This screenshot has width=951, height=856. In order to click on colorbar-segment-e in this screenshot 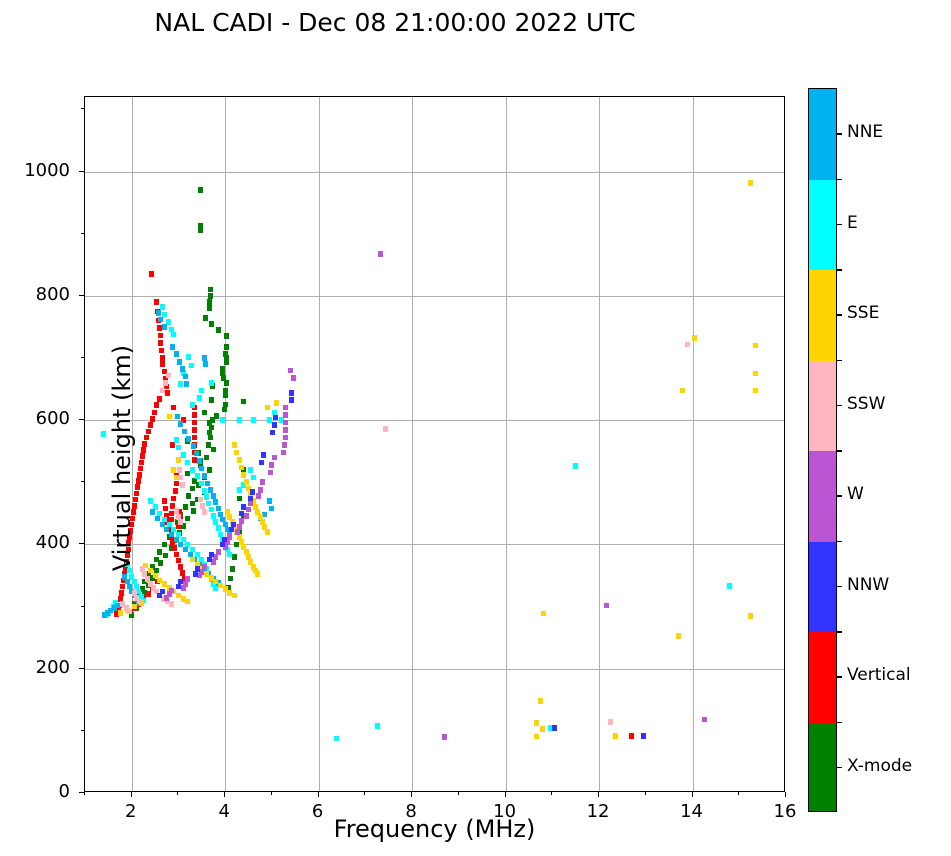, I will do `click(822, 225)`.